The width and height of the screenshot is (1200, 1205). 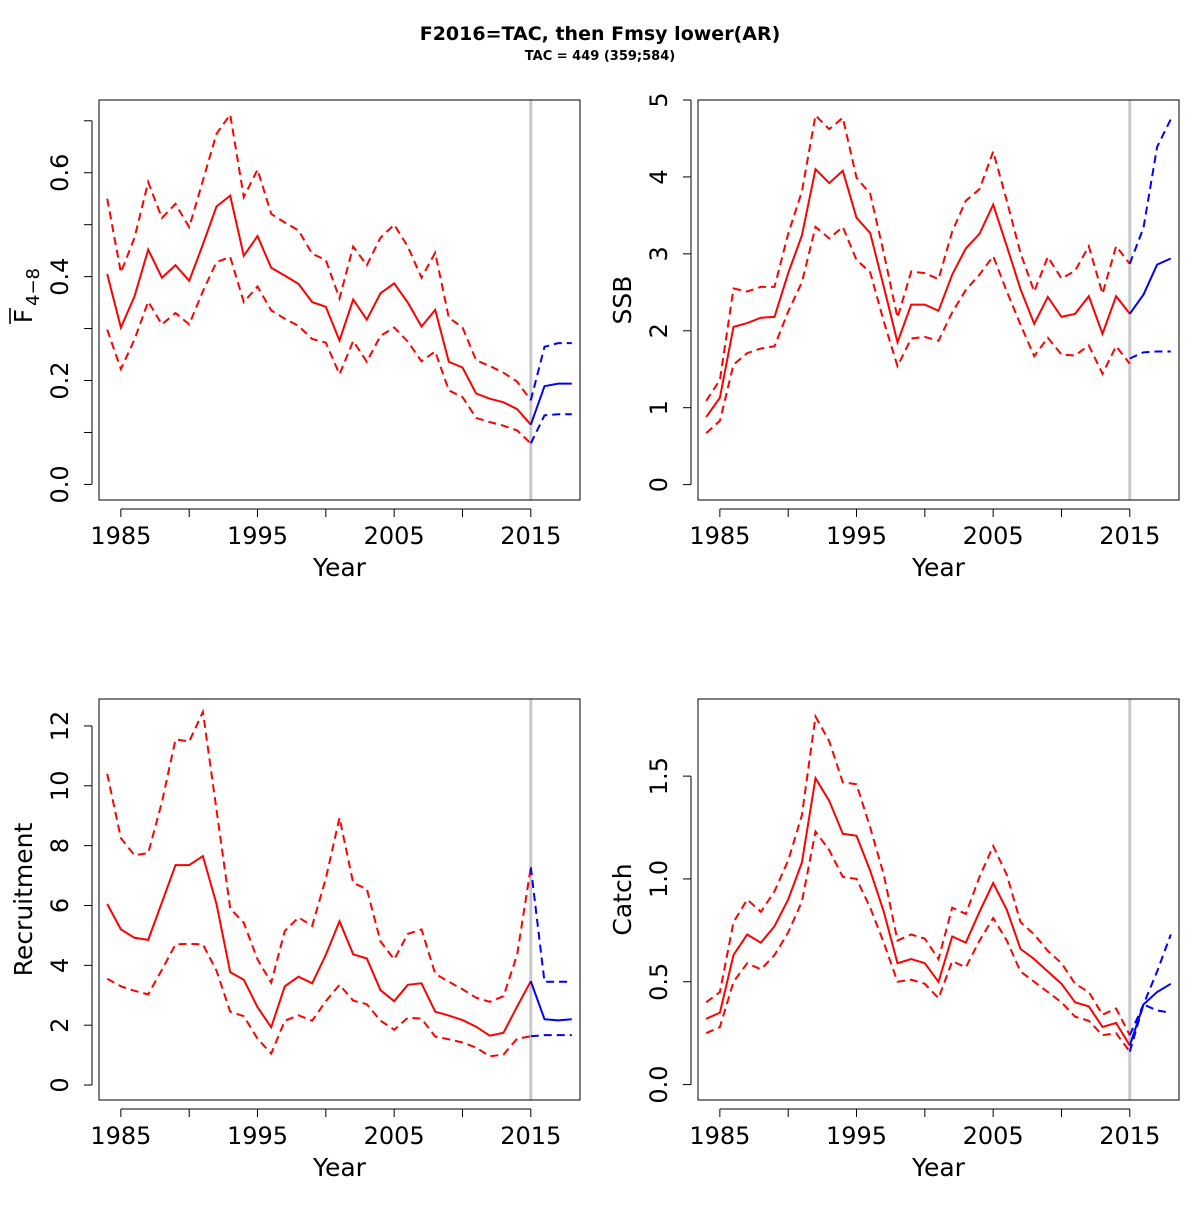 I want to click on y-tick-label: 0.6, so click(x=60, y=173).